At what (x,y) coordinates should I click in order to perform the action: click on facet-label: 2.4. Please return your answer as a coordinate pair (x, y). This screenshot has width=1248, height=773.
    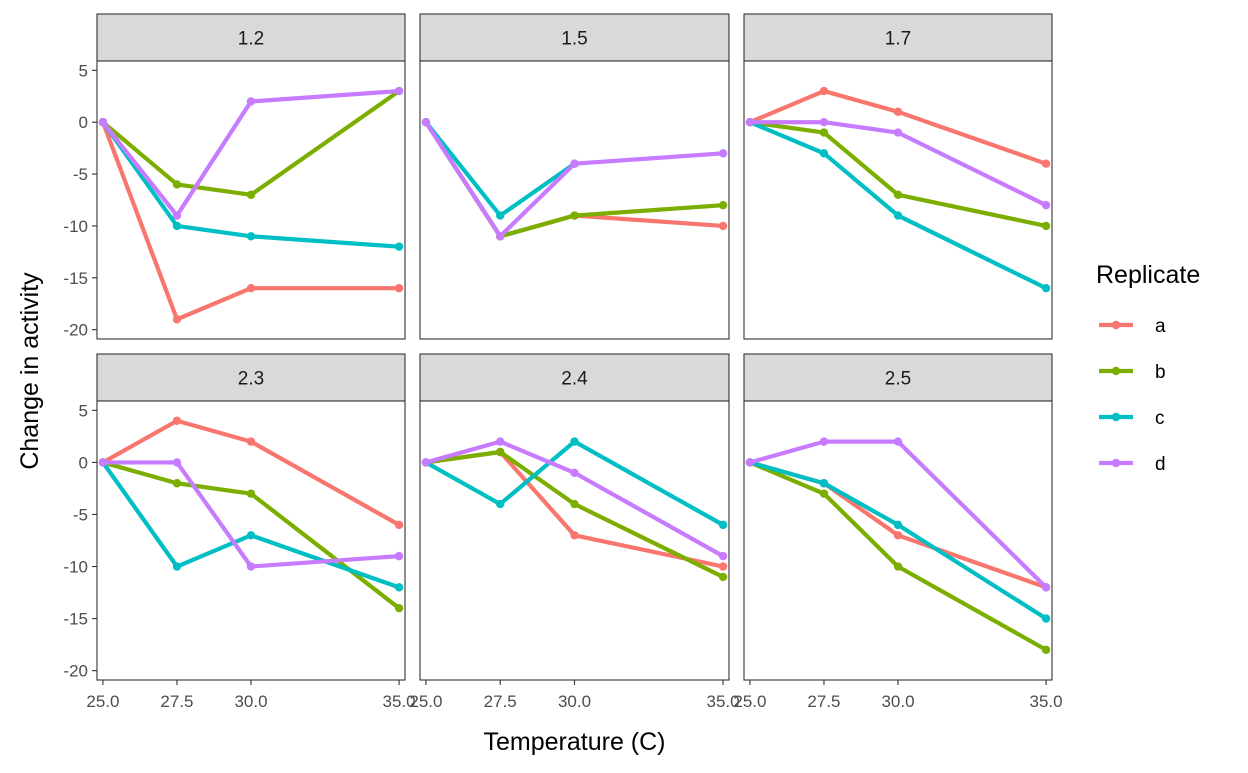
    Looking at the image, I should click on (574, 379).